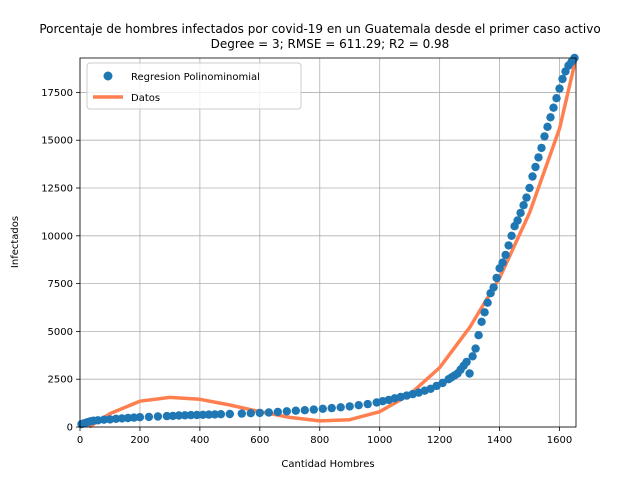 This screenshot has width=640, height=480. I want to click on x-tick-label: 800, so click(319, 440).